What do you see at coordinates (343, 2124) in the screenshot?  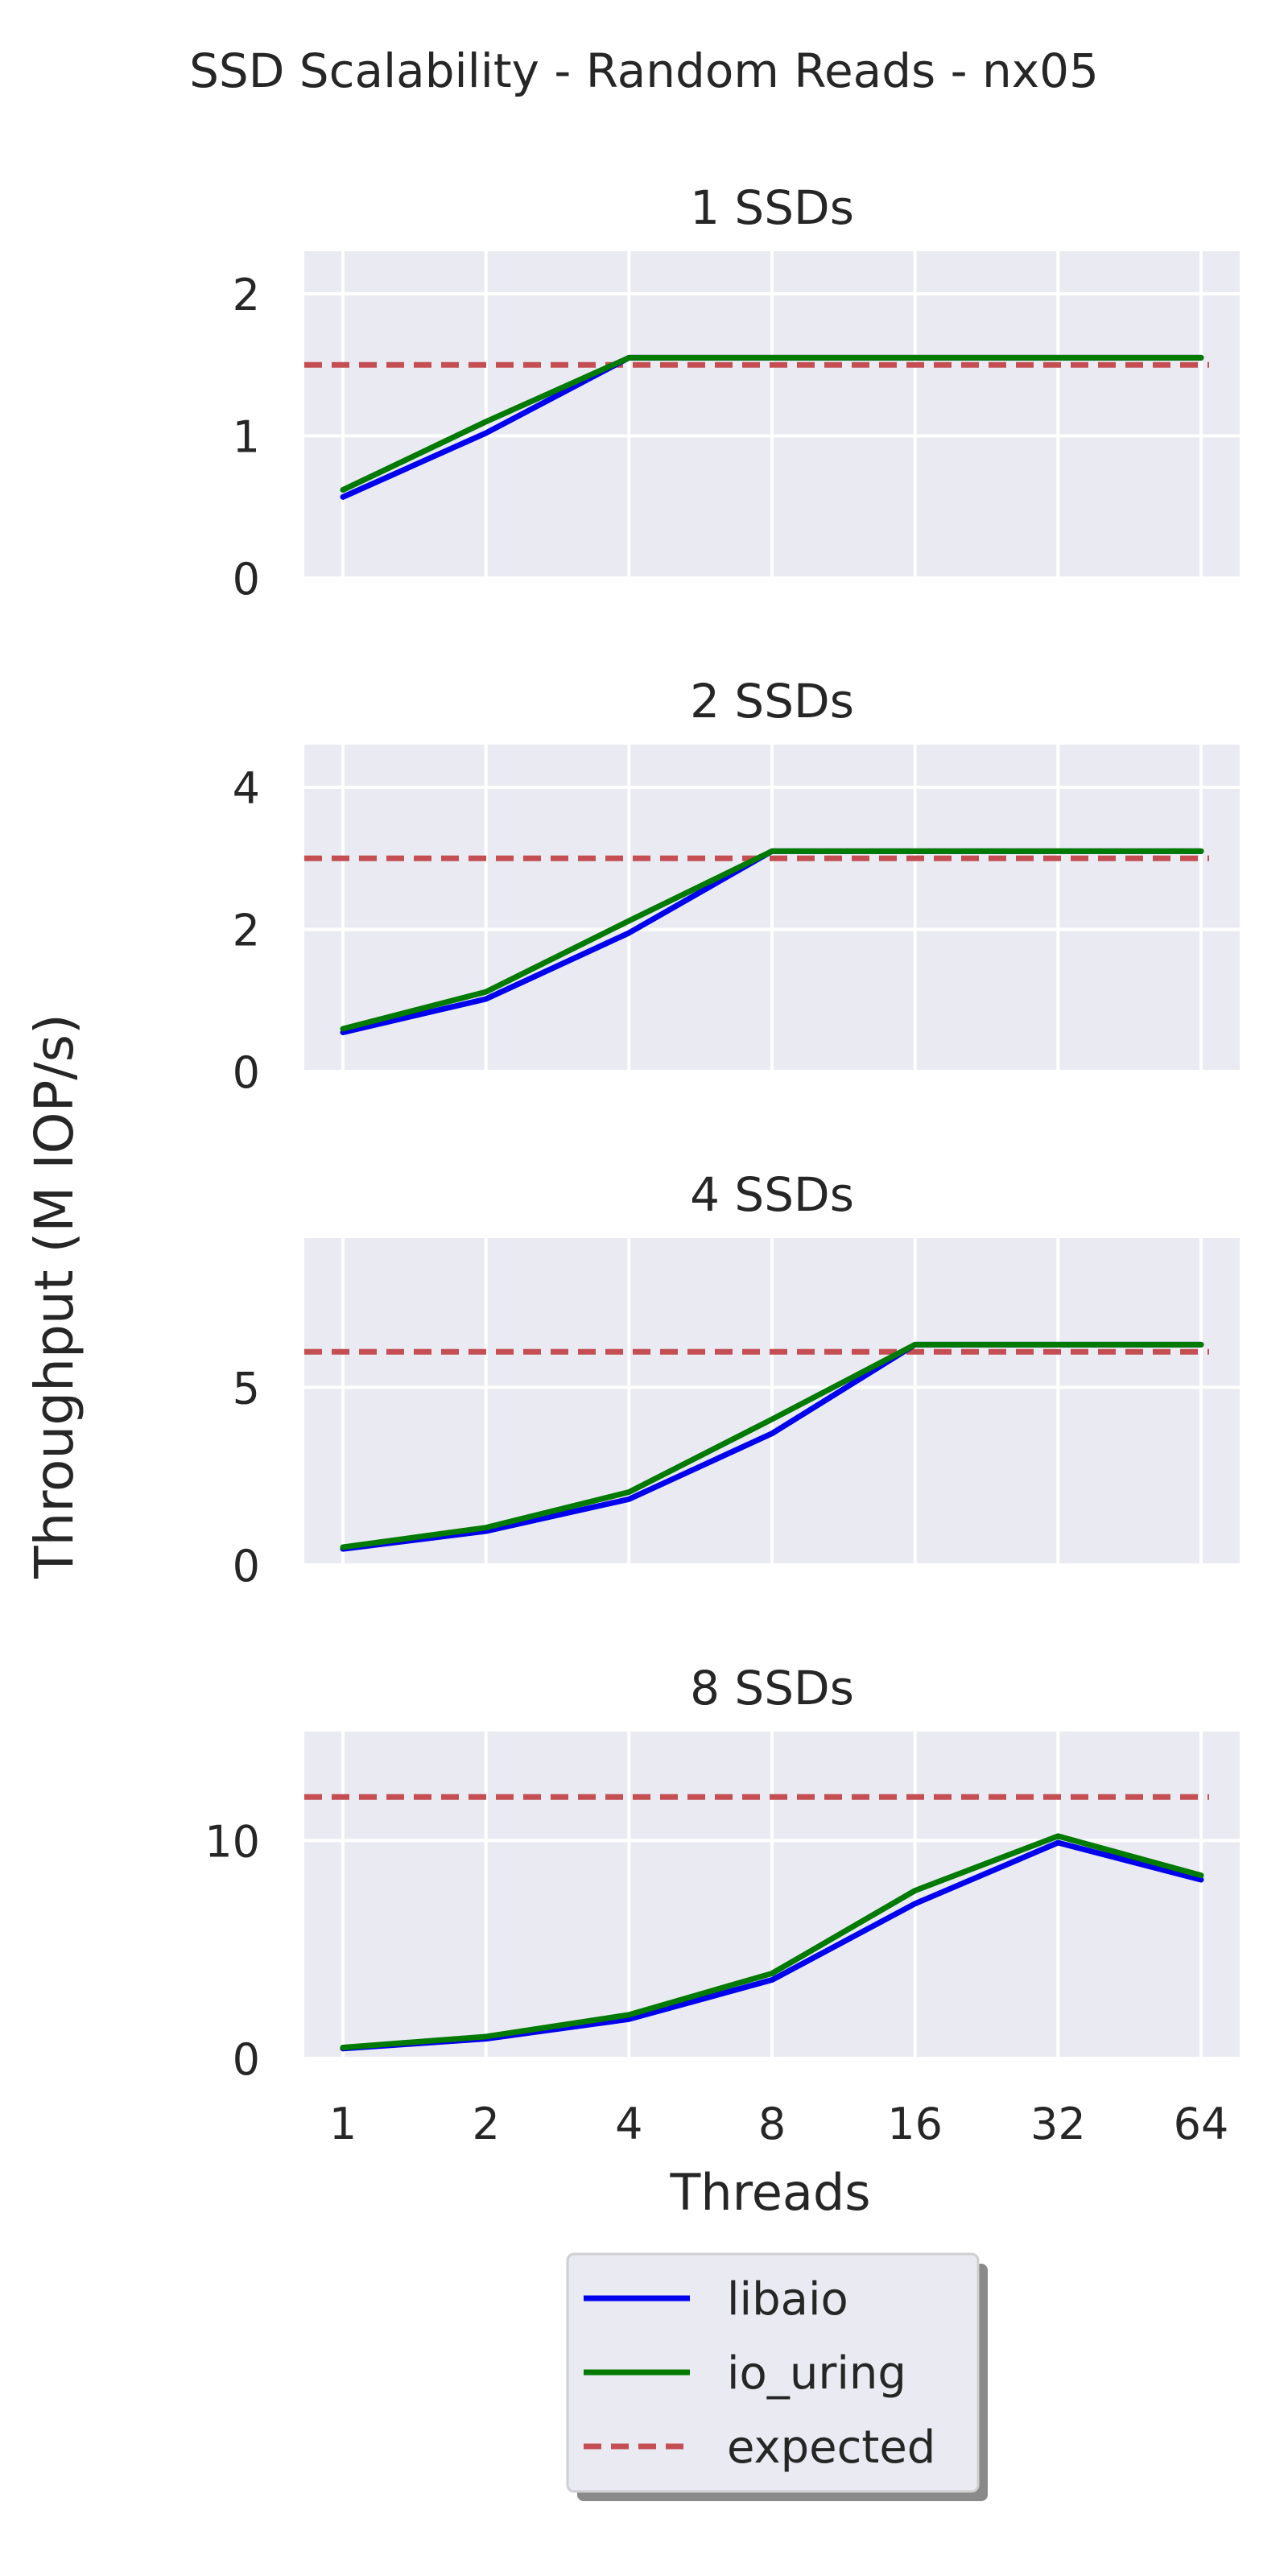 I see `x-tick-label: 1` at bounding box center [343, 2124].